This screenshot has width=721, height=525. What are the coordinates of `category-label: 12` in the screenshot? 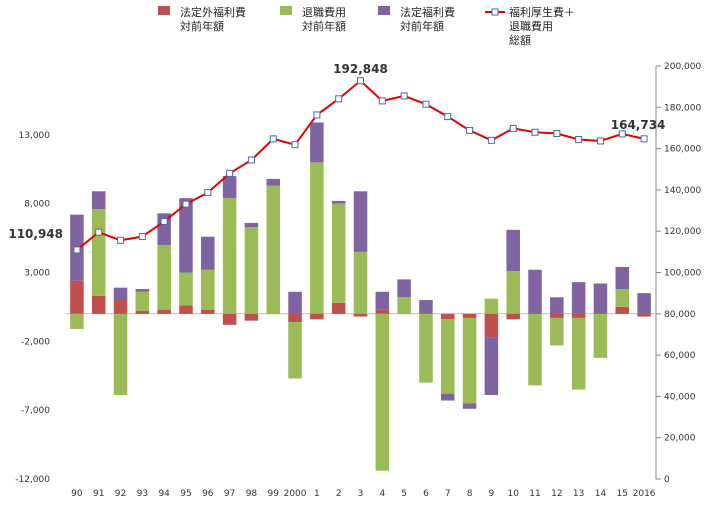 It's located at (556, 494).